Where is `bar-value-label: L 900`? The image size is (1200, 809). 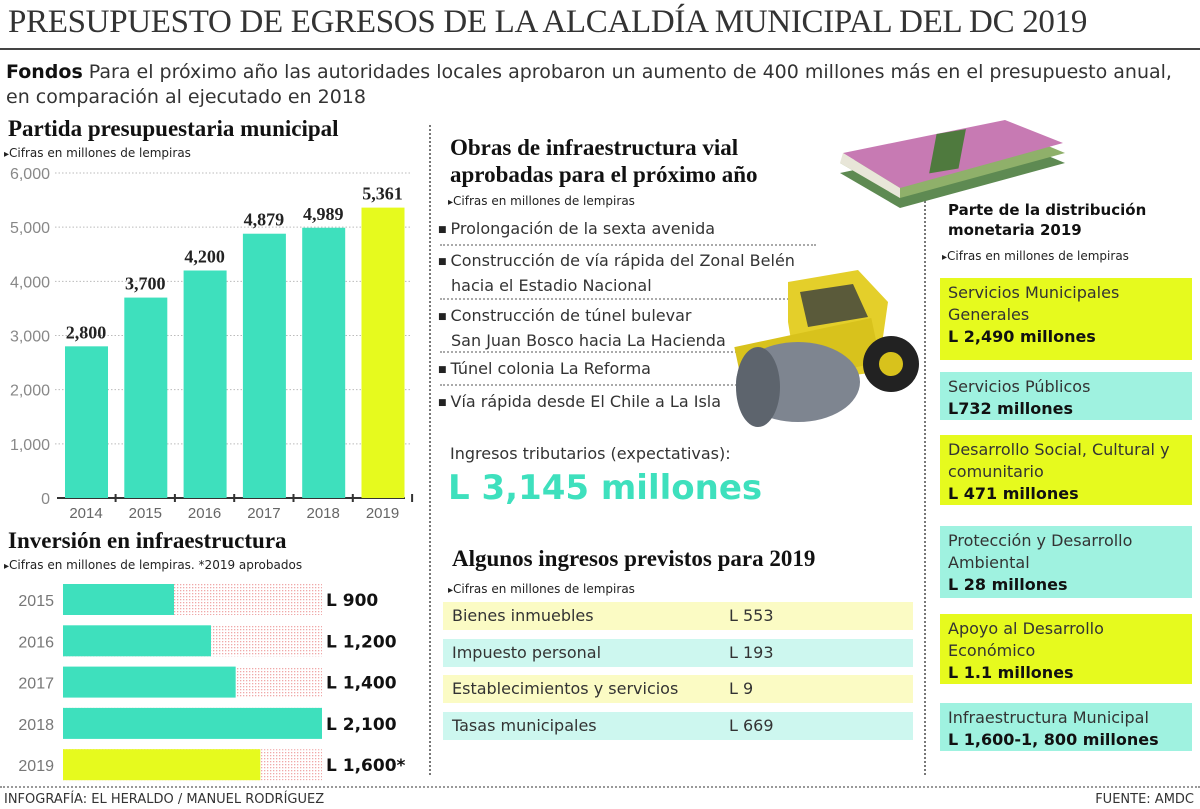 bar-value-label: L 900 is located at coordinates (352, 601).